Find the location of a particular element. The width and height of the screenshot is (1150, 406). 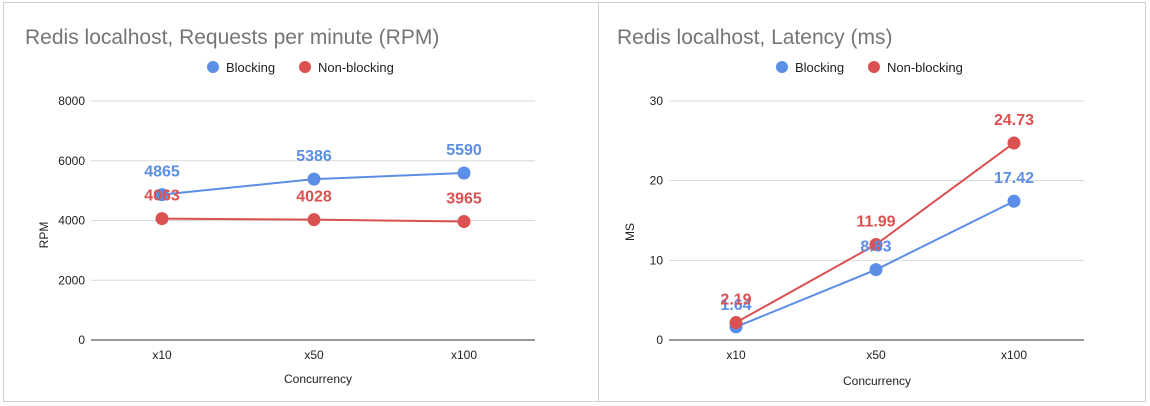

y-axis-title: RPM is located at coordinates (44, 235).